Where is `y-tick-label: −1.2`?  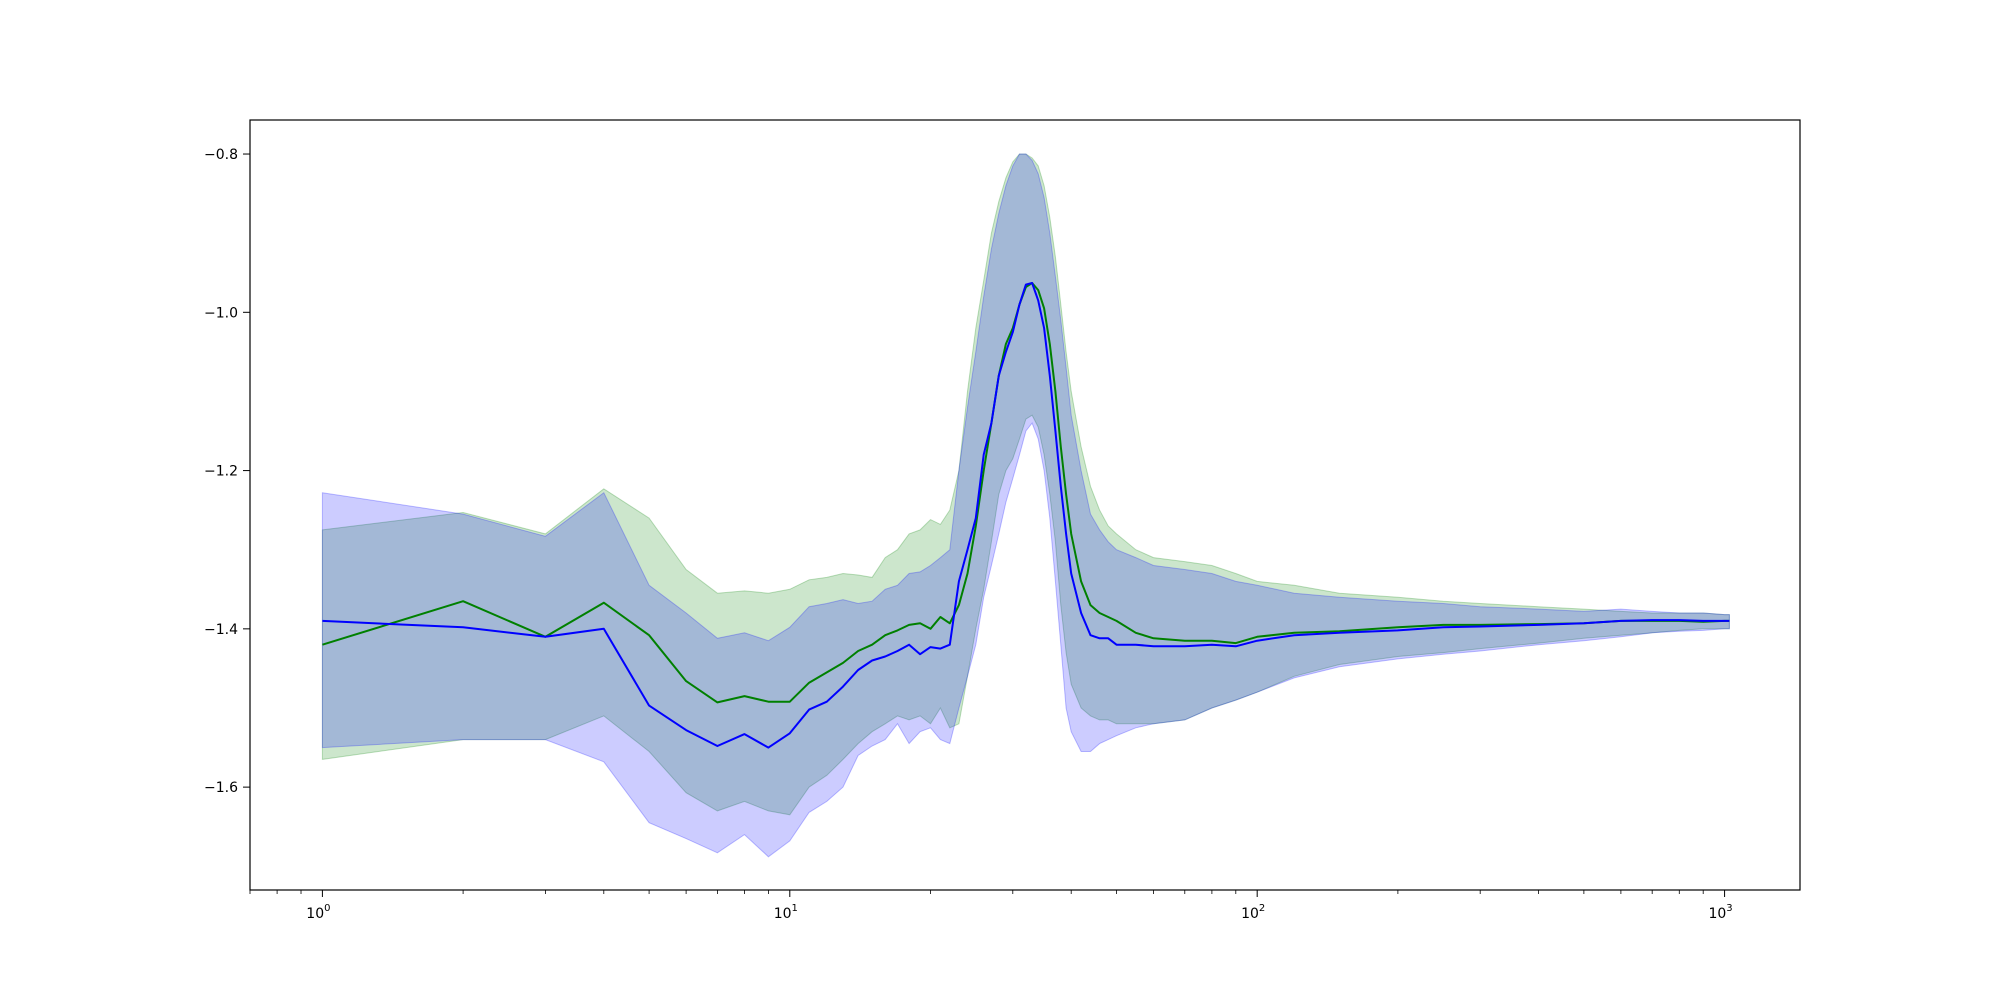 y-tick-label: −1.2 is located at coordinates (221, 472).